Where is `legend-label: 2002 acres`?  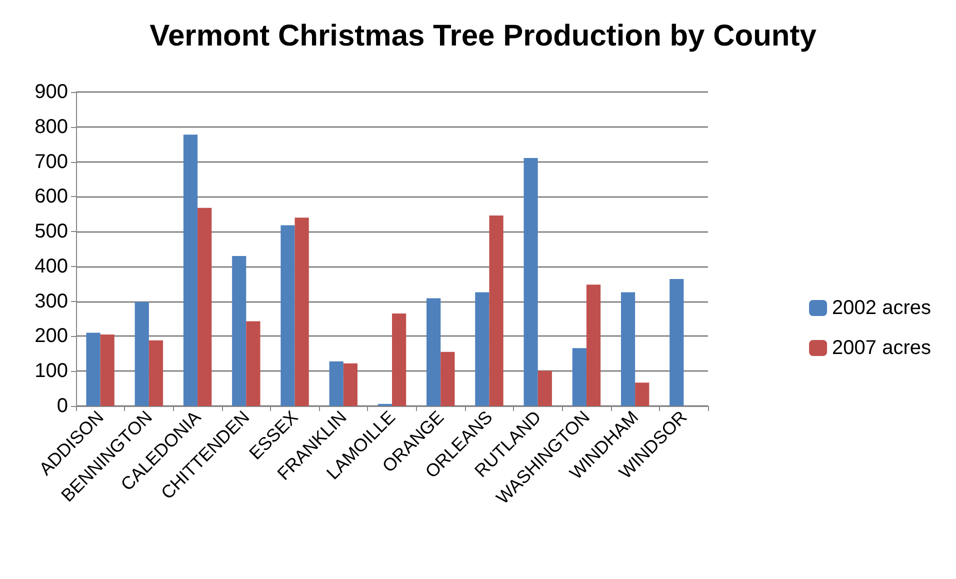
legend-label: 2002 acres is located at coordinates (882, 308).